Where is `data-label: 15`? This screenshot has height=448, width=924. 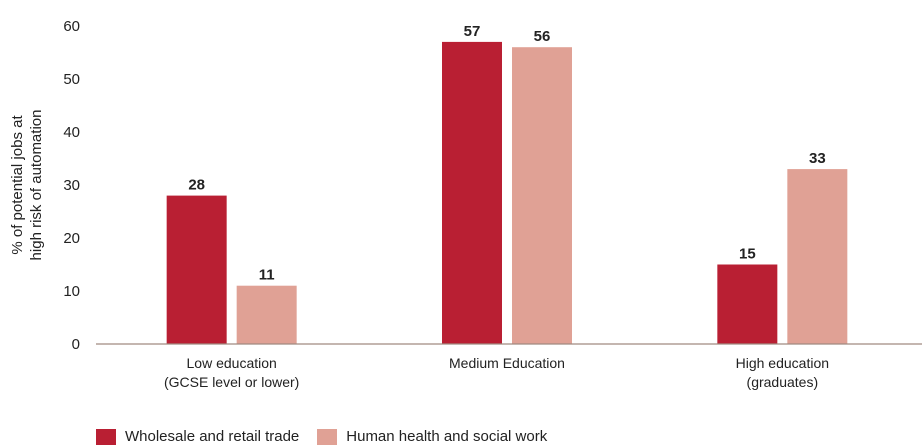
data-label: 15 is located at coordinates (747, 254).